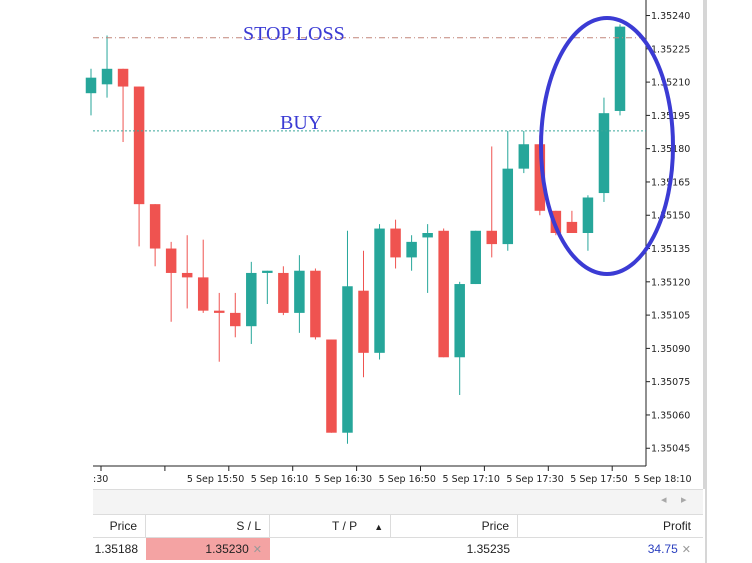 The width and height of the screenshot is (752, 563). What do you see at coordinates (670, 49) in the screenshot?
I see `price-tick-label: 1.35225` at bounding box center [670, 49].